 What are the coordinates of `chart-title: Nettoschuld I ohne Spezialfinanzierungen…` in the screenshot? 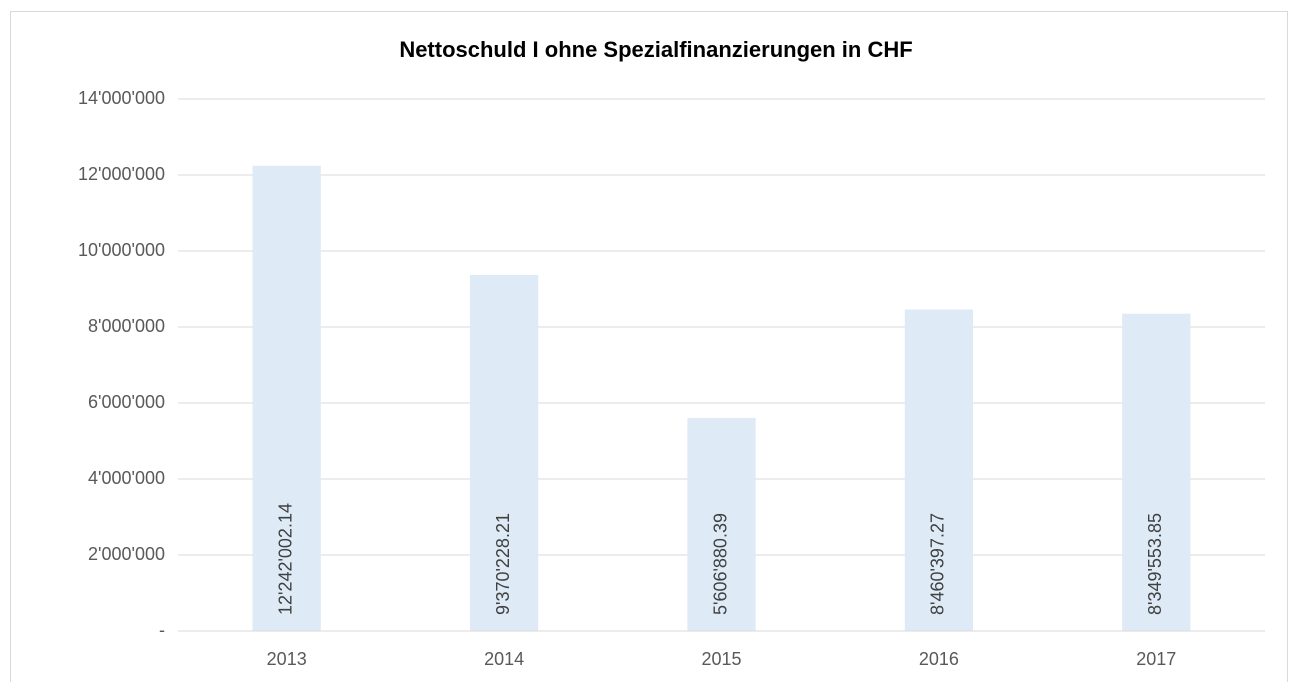 It's located at (655, 49).